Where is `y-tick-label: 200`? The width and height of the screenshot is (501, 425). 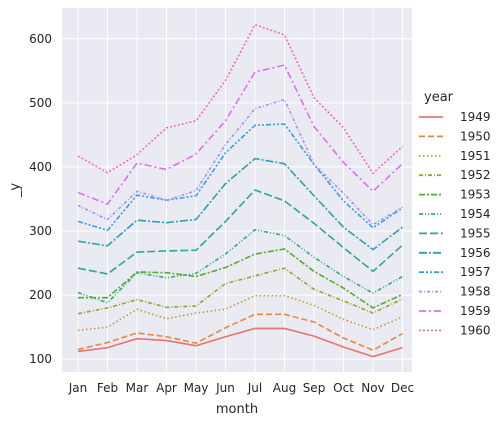 y-tick-label: 200 is located at coordinates (40, 295).